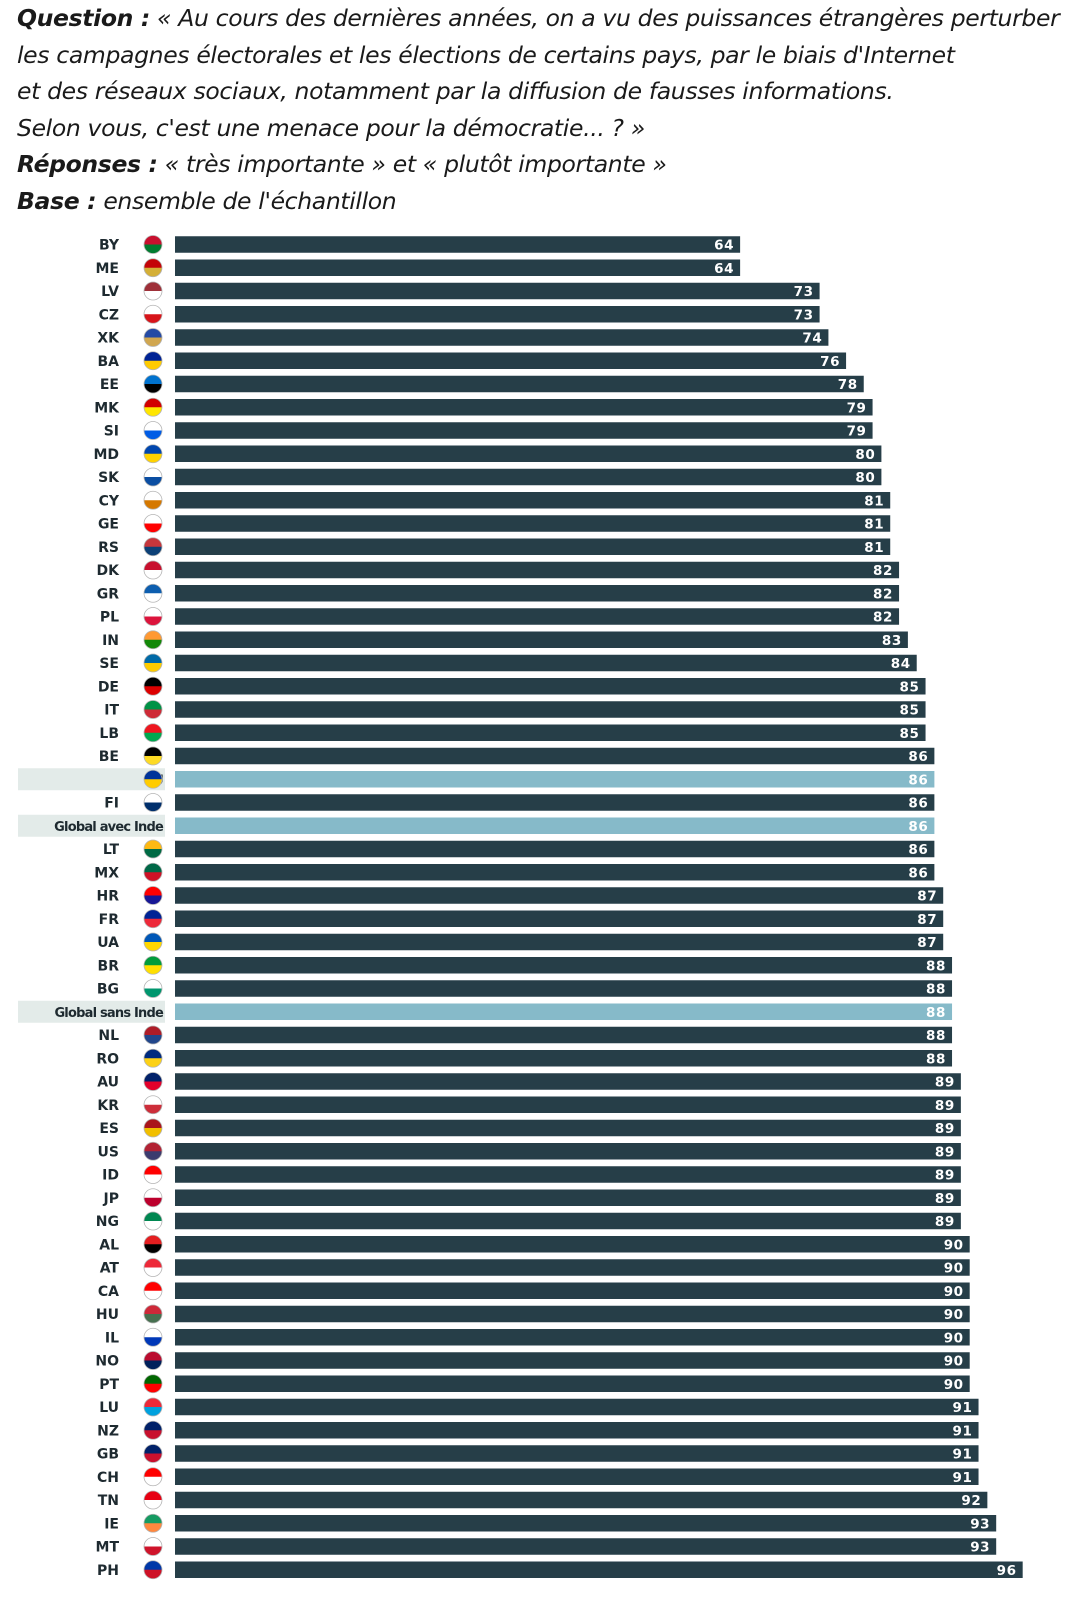 This screenshot has width=1074, height=1616. Describe the element at coordinates (936, 966) in the screenshot. I see `value-label-br: 88` at that location.